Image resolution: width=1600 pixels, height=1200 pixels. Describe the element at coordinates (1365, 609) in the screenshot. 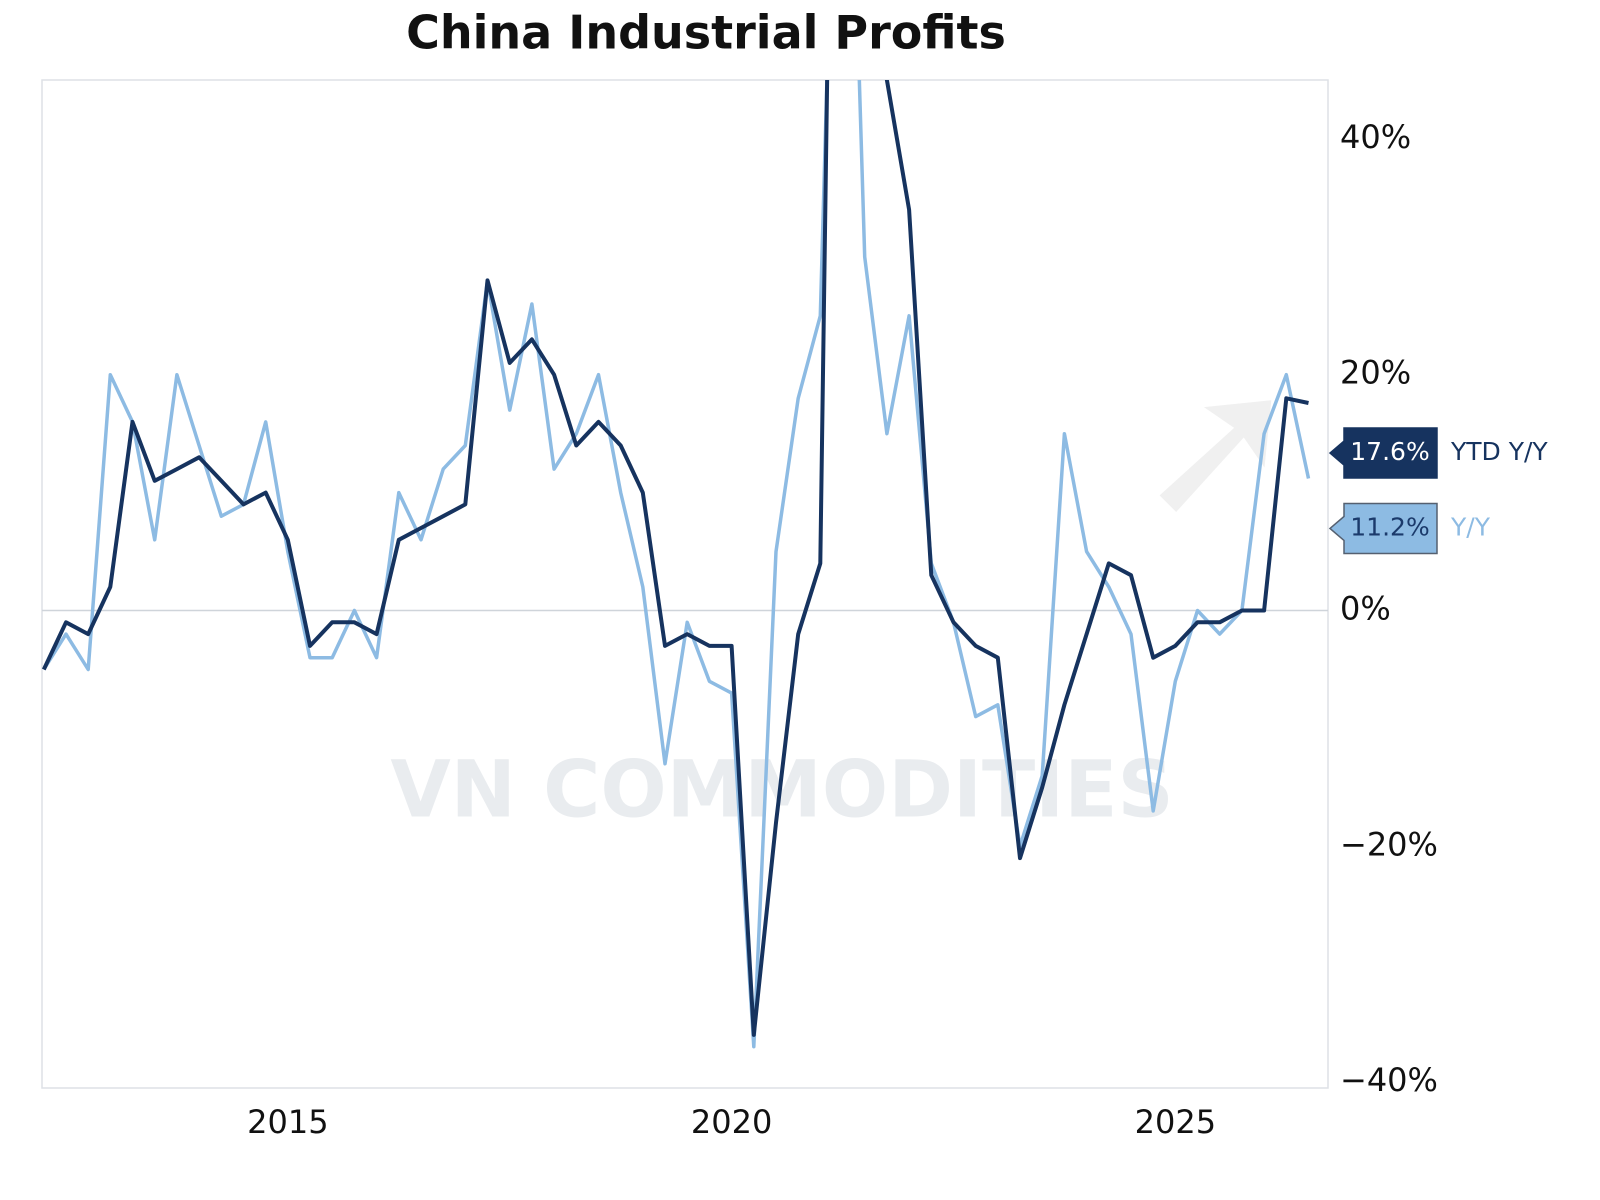

I see `y-tick-label: 0%` at that location.